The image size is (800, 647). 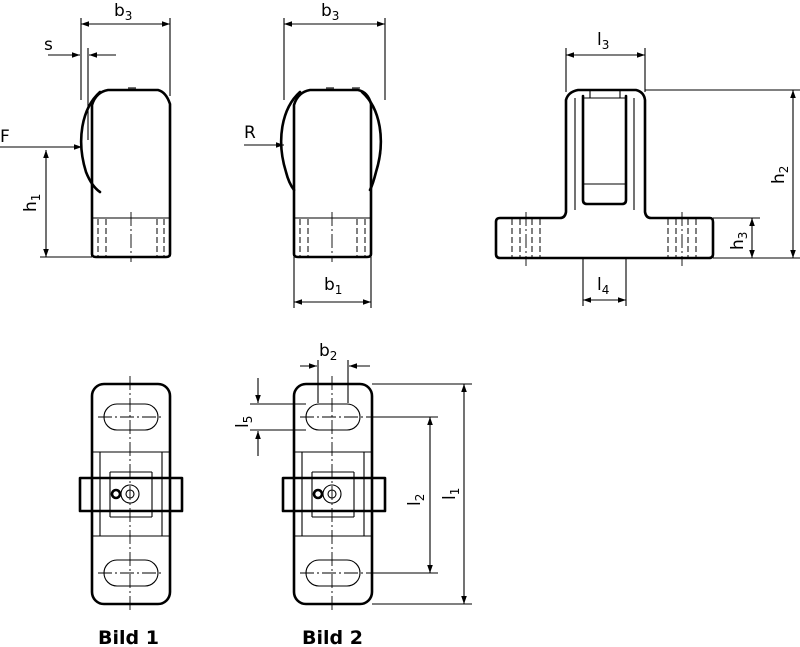 What do you see at coordinates (333, 286) in the screenshot?
I see `label-b1: b1` at bounding box center [333, 286].